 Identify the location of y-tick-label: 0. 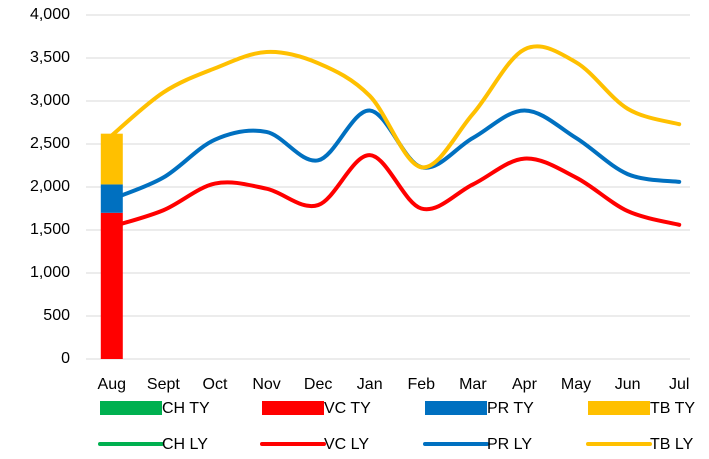
(65, 358).